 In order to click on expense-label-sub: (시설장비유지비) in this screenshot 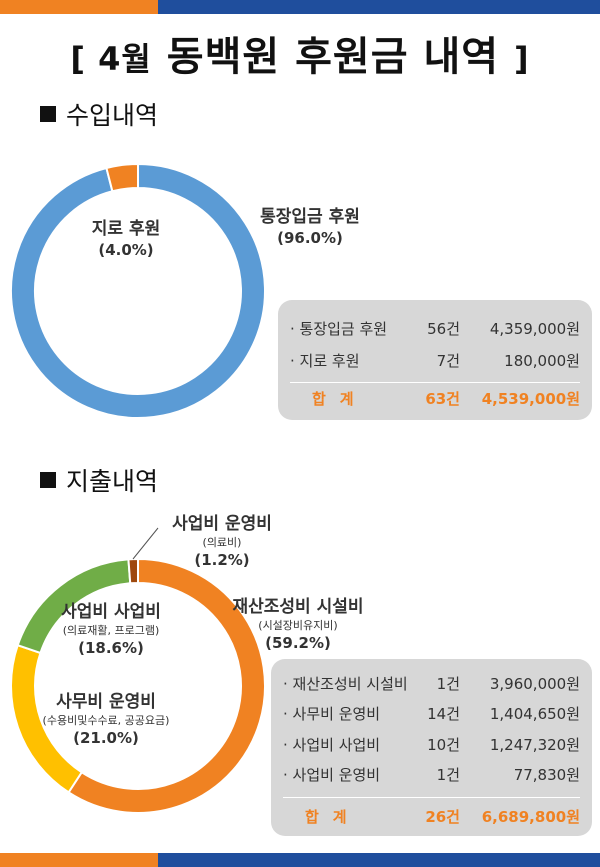, I will do `click(298, 625)`.